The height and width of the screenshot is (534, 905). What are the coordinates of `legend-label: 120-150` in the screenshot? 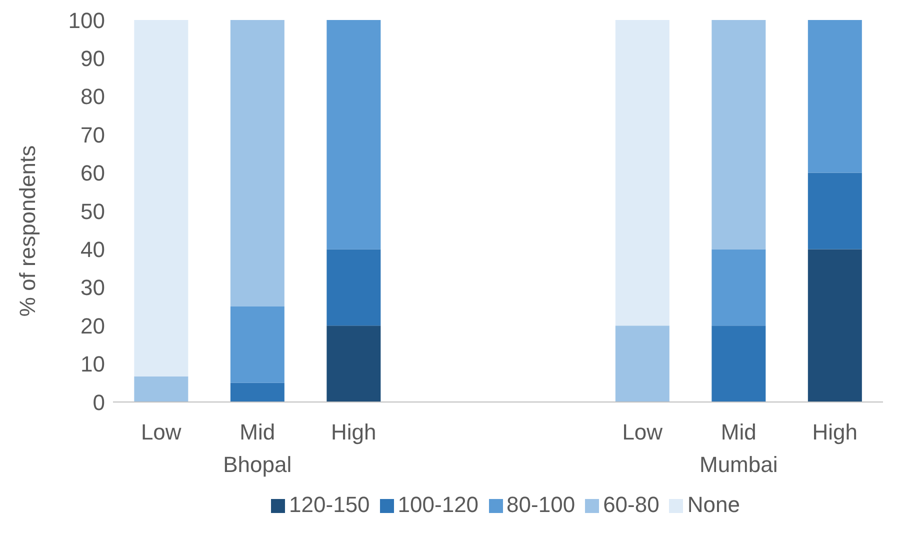 It's located at (329, 504).